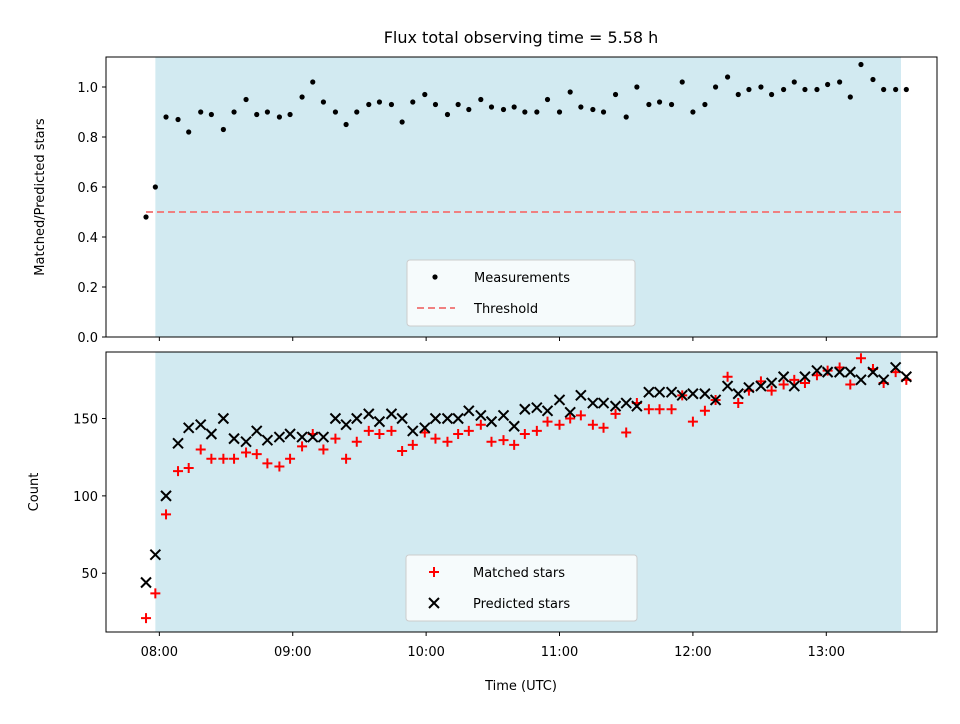 The image size is (960, 724). What do you see at coordinates (521, 588) in the screenshot?
I see `legend: Matched stars Predicted stars` at bounding box center [521, 588].